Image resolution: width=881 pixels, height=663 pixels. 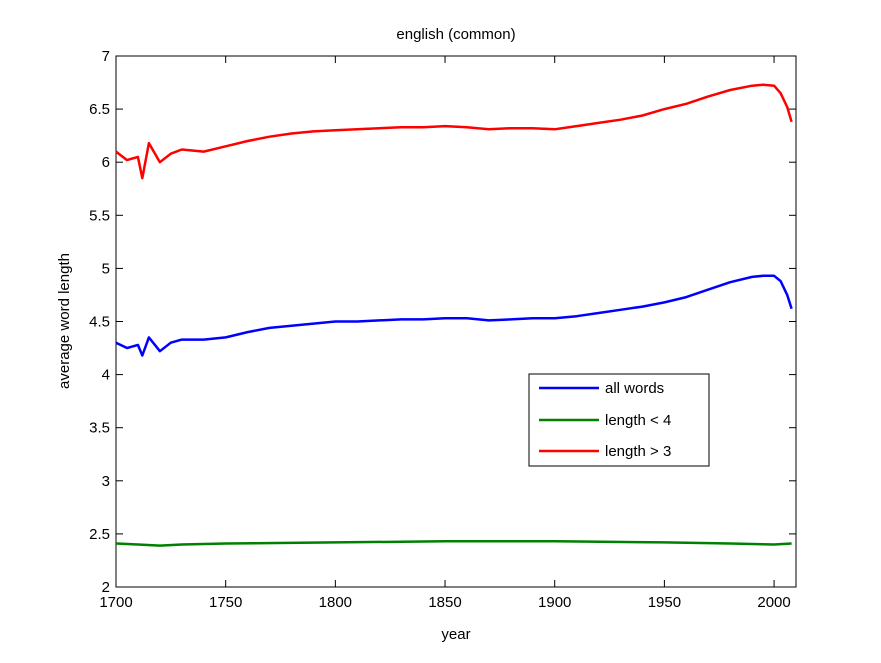 What do you see at coordinates (225, 602) in the screenshot?
I see `x-tick-label: 1750` at bounding box center [225, 602].